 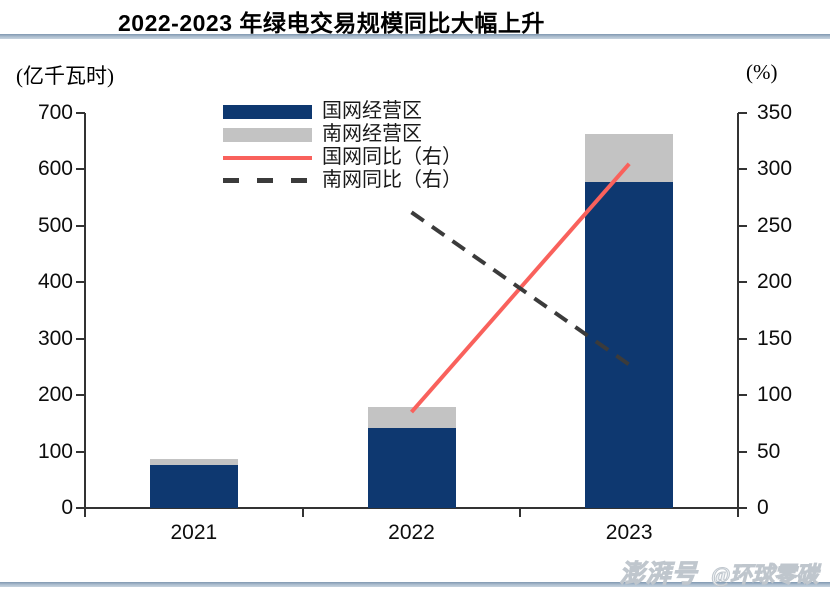 What do you see at coordinates (775, 112) in the screenshot?
I see `right-axis-tick-label: 350` at bounding box center [775, 112].